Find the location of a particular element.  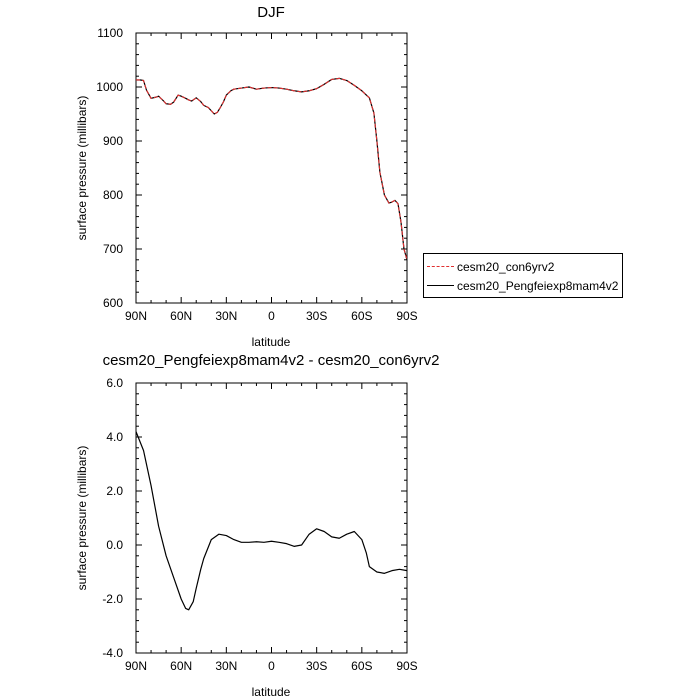

chart2-xtick-label: 30N is located at coordinates (226, 666).